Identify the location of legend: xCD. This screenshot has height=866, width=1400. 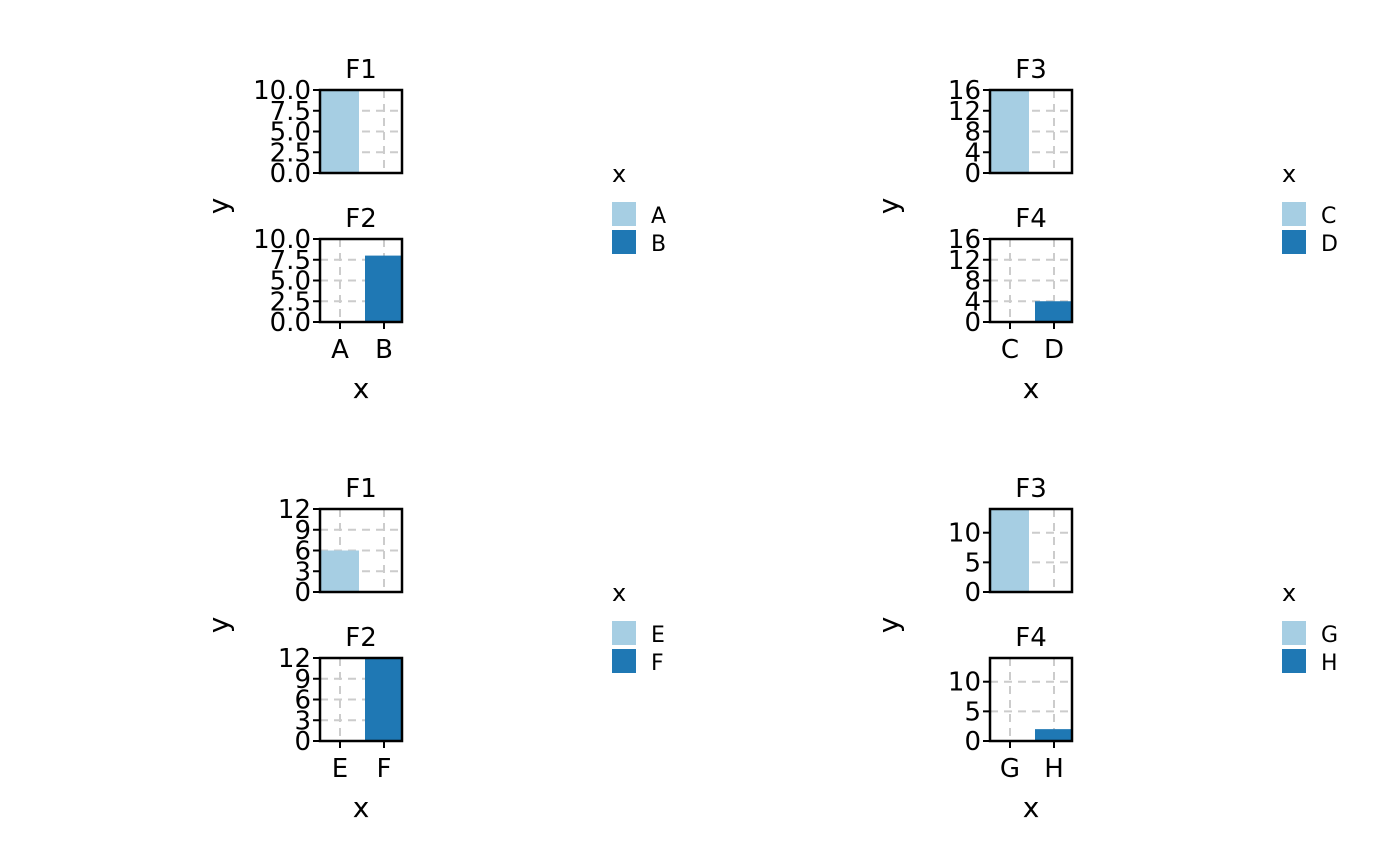
(1310, 208).